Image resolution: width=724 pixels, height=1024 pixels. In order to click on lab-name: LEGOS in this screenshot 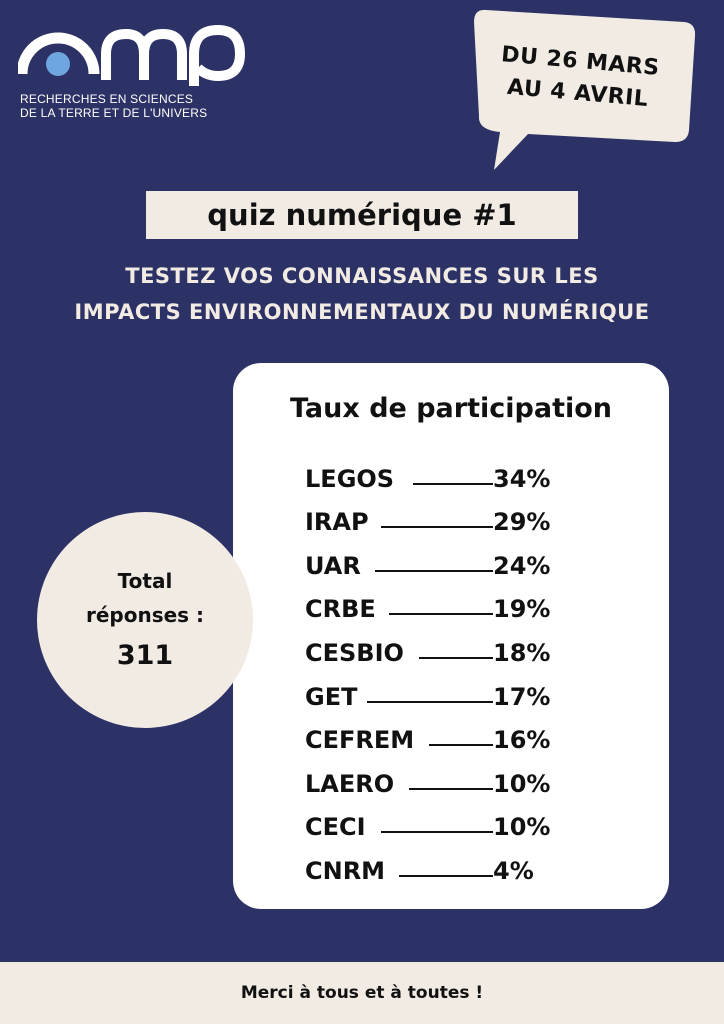, I will do `click(350, 478)`.